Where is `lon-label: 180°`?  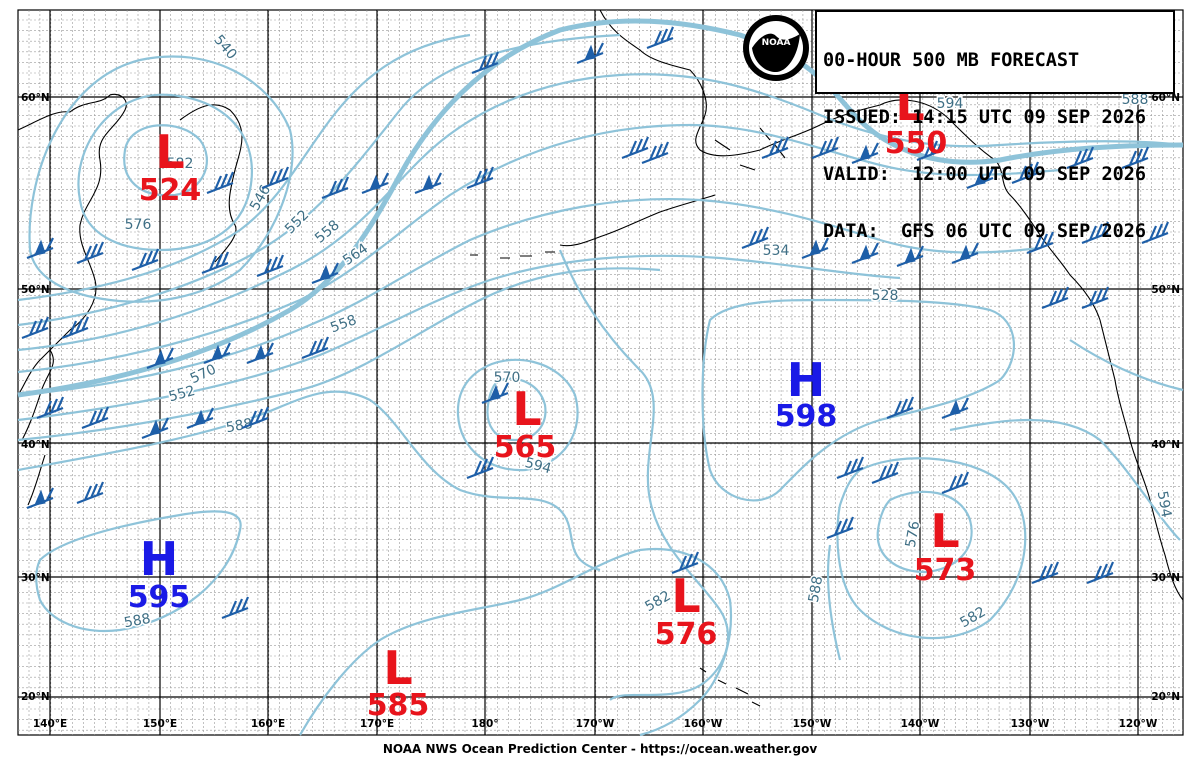 lon-label: 180° is located at coordinates (484, 724).